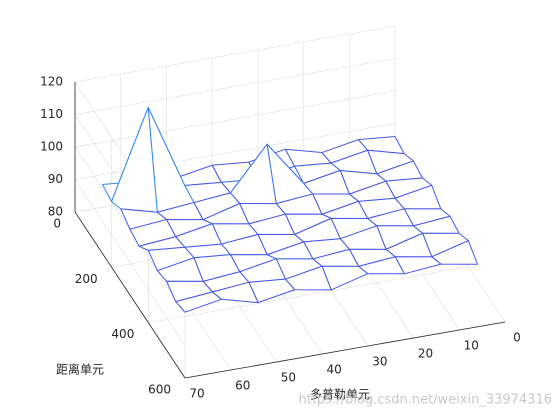 The image size is (560, 420). I want to click on x-tick-label: 0, so click(517, 338).